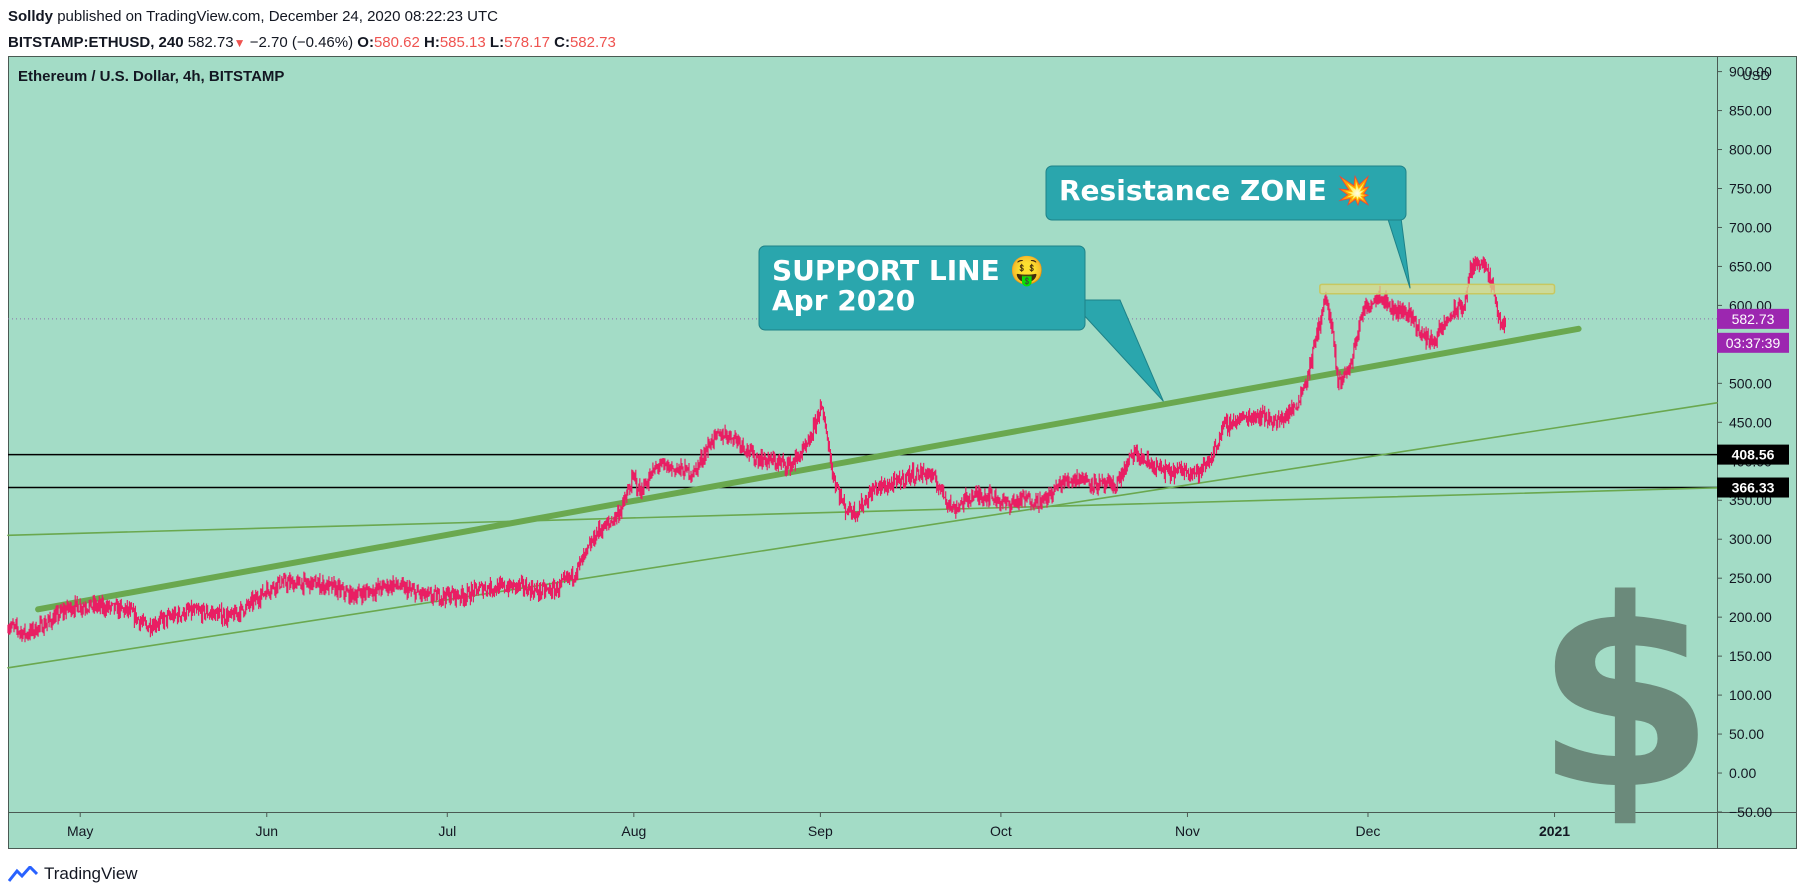 Image resolution: width=1805 pixels, height=896 pixels. I want to click on trendline, so click(862, 511).